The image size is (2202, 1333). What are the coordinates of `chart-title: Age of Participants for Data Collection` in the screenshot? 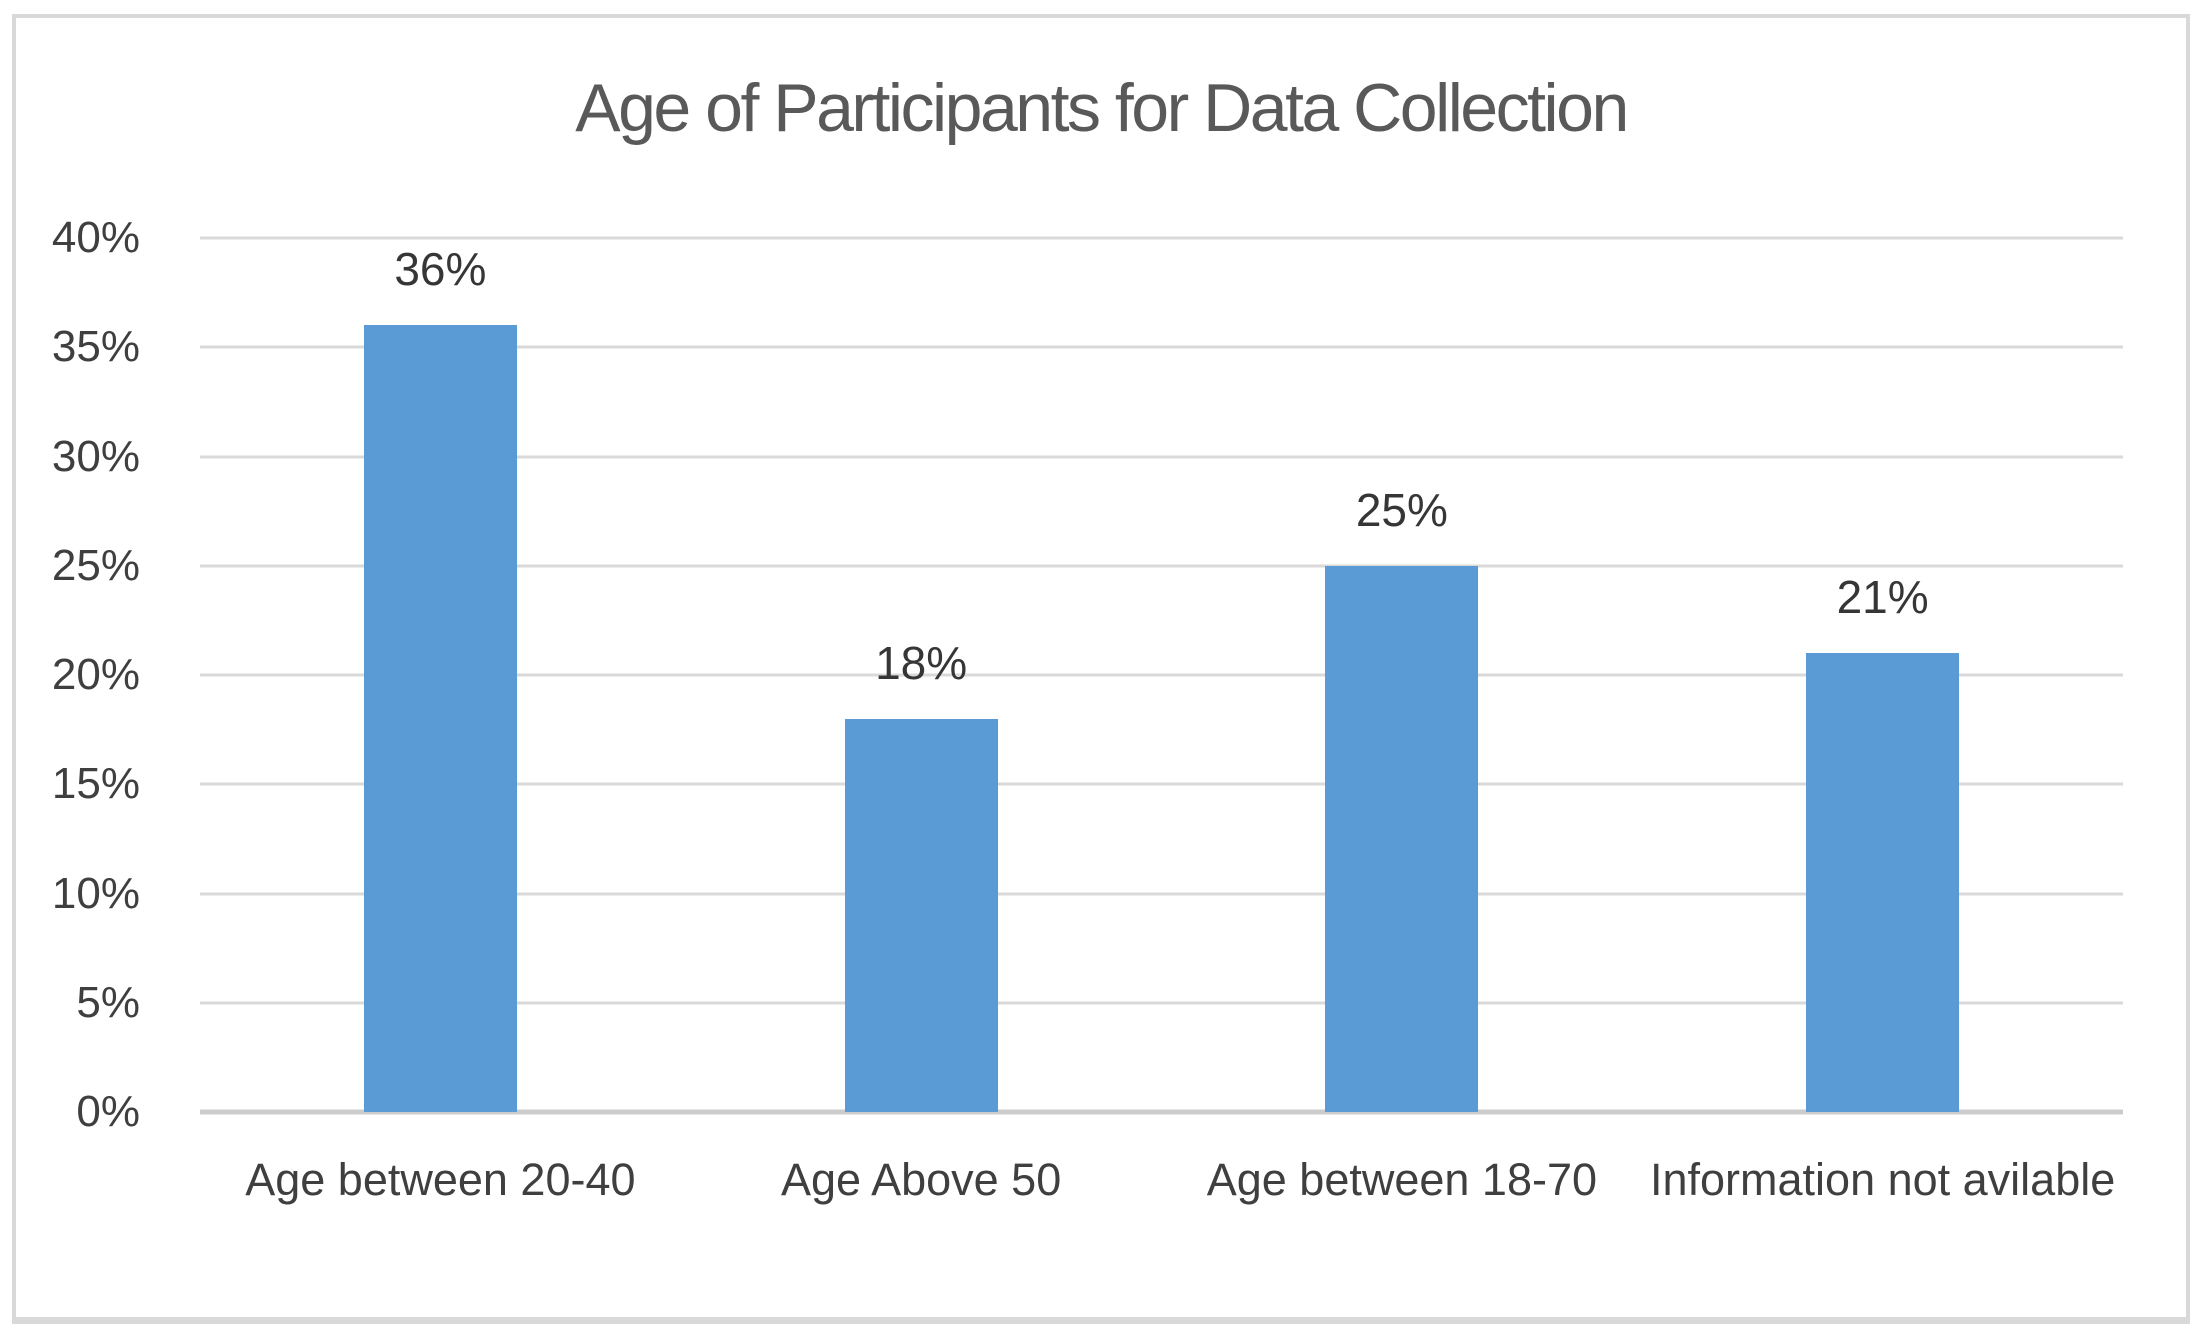 It's located at (1102, 108).